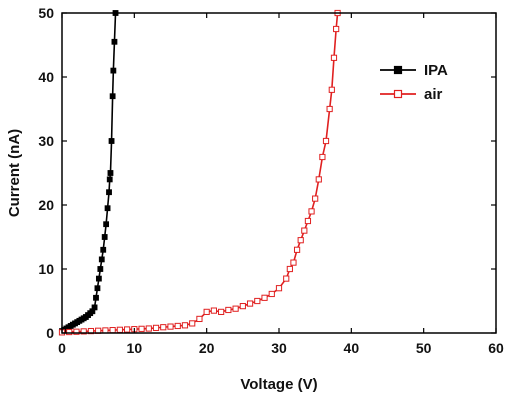 This screenshot has height=404, width=510. What do you see at coordinates (279, 348) in the screenshot?
I see `x-tick-label: 30` at bounding box center [279, 348].